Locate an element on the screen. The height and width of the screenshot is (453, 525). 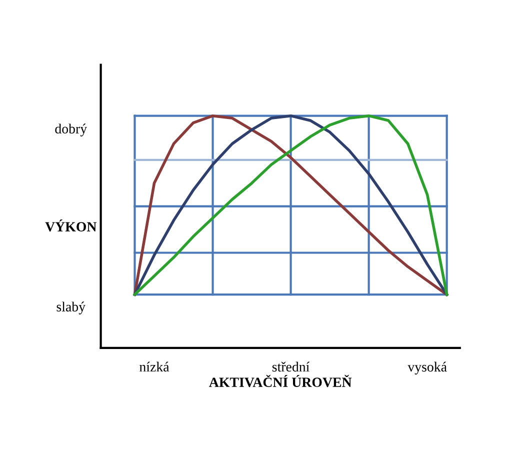
x-tick-label: střední is located at coordinates (291, 367).